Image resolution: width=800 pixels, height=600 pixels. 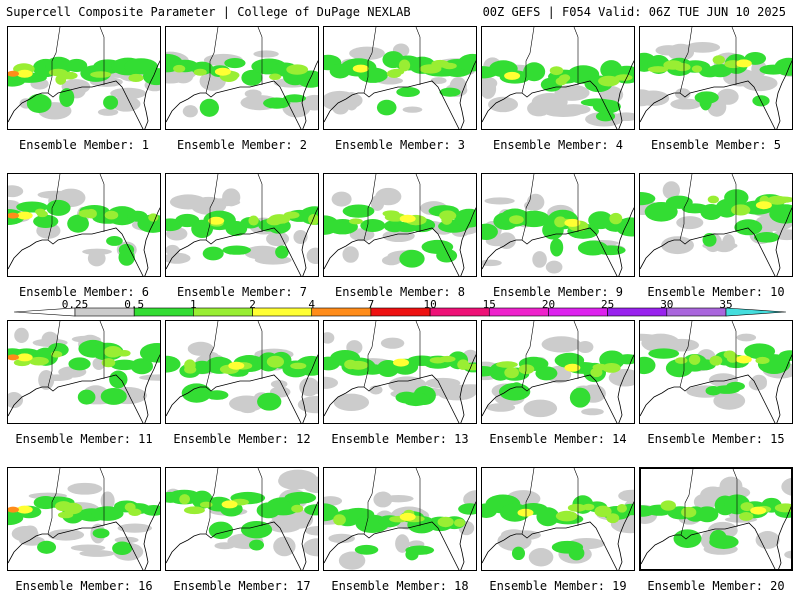 I want to click on legend-color-swatch, so click(x=282, y=312).